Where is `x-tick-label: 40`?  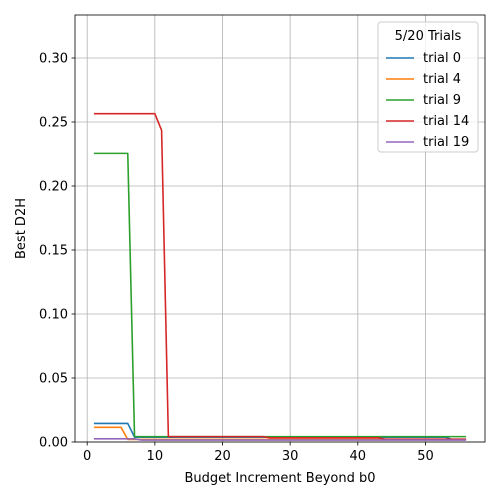
x-tick-label: 40 is located at coordinates (358, 456).